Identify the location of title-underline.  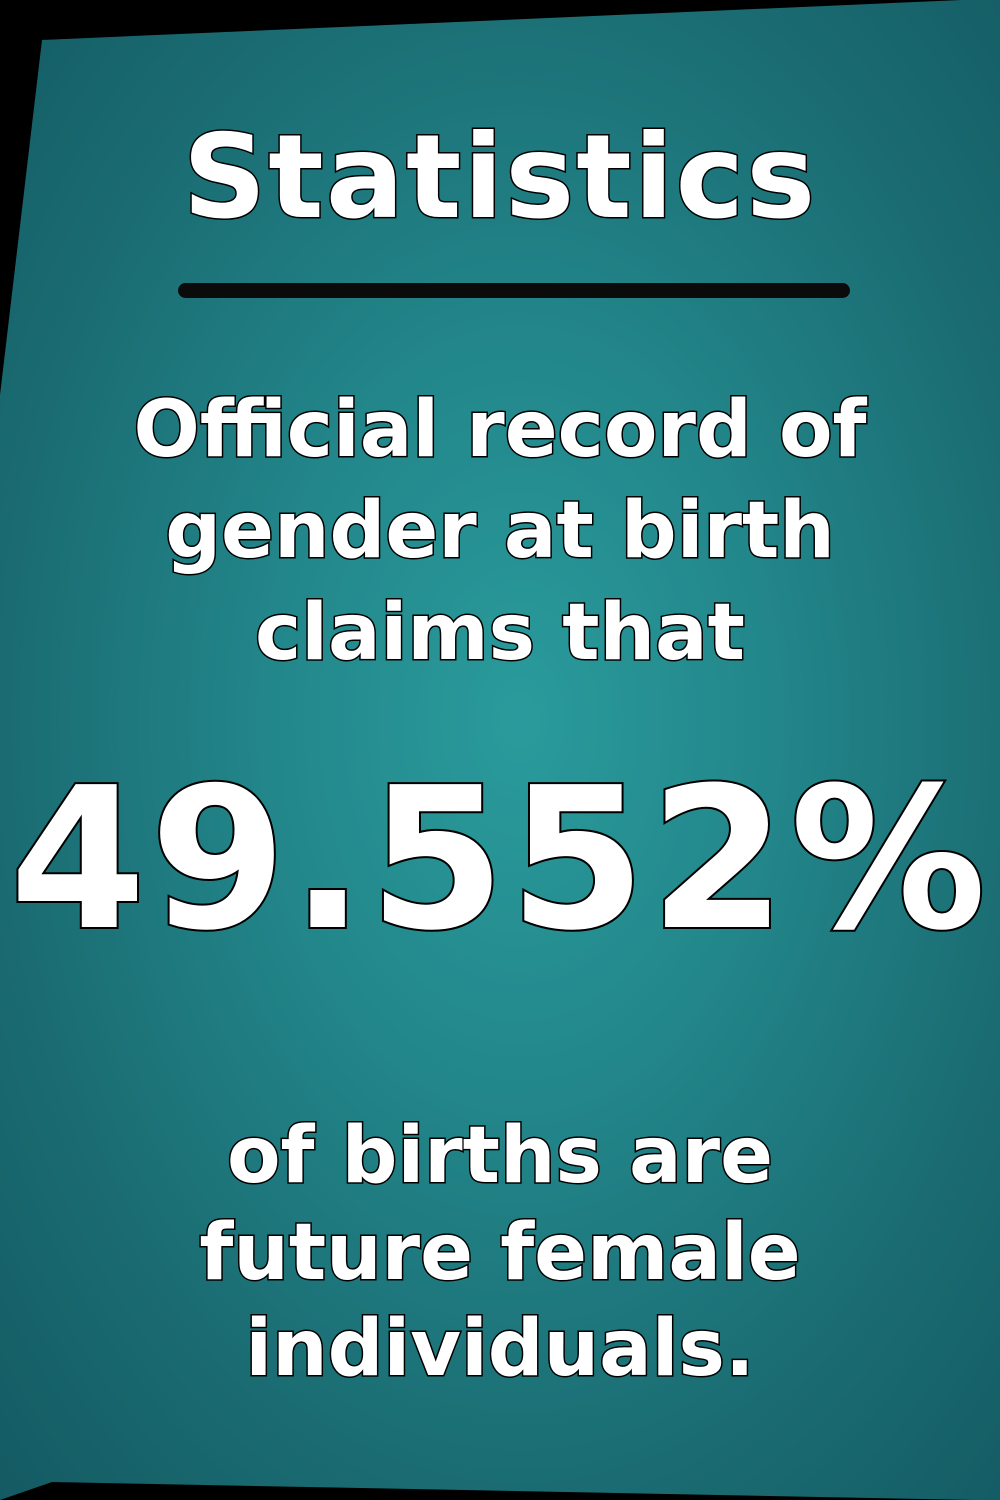
(514, 290).